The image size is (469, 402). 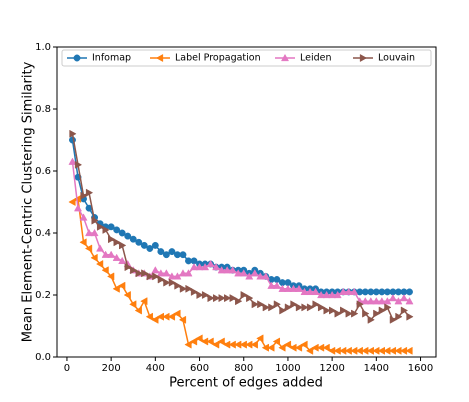 What do you see at coordinates (420, 368) in the screenshot?
I see `x-tick-label: 1600` at bounding box center [420, 368].